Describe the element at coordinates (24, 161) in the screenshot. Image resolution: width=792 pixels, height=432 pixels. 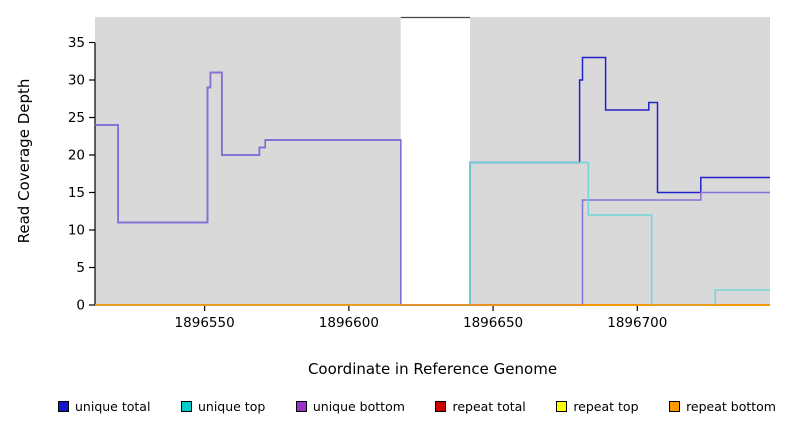
I see `y-axis-title: Read Coverage Depth` at that location.